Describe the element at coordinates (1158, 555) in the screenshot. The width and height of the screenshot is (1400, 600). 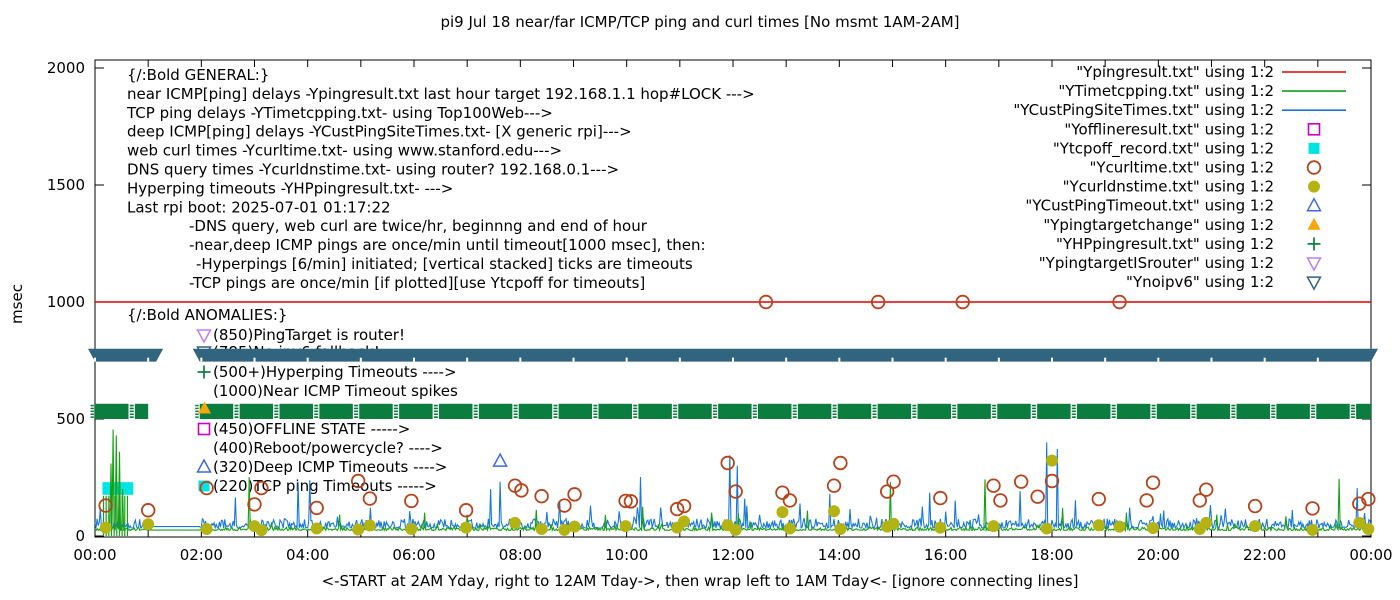
I see `x-tick-label: 20:00` at that location.